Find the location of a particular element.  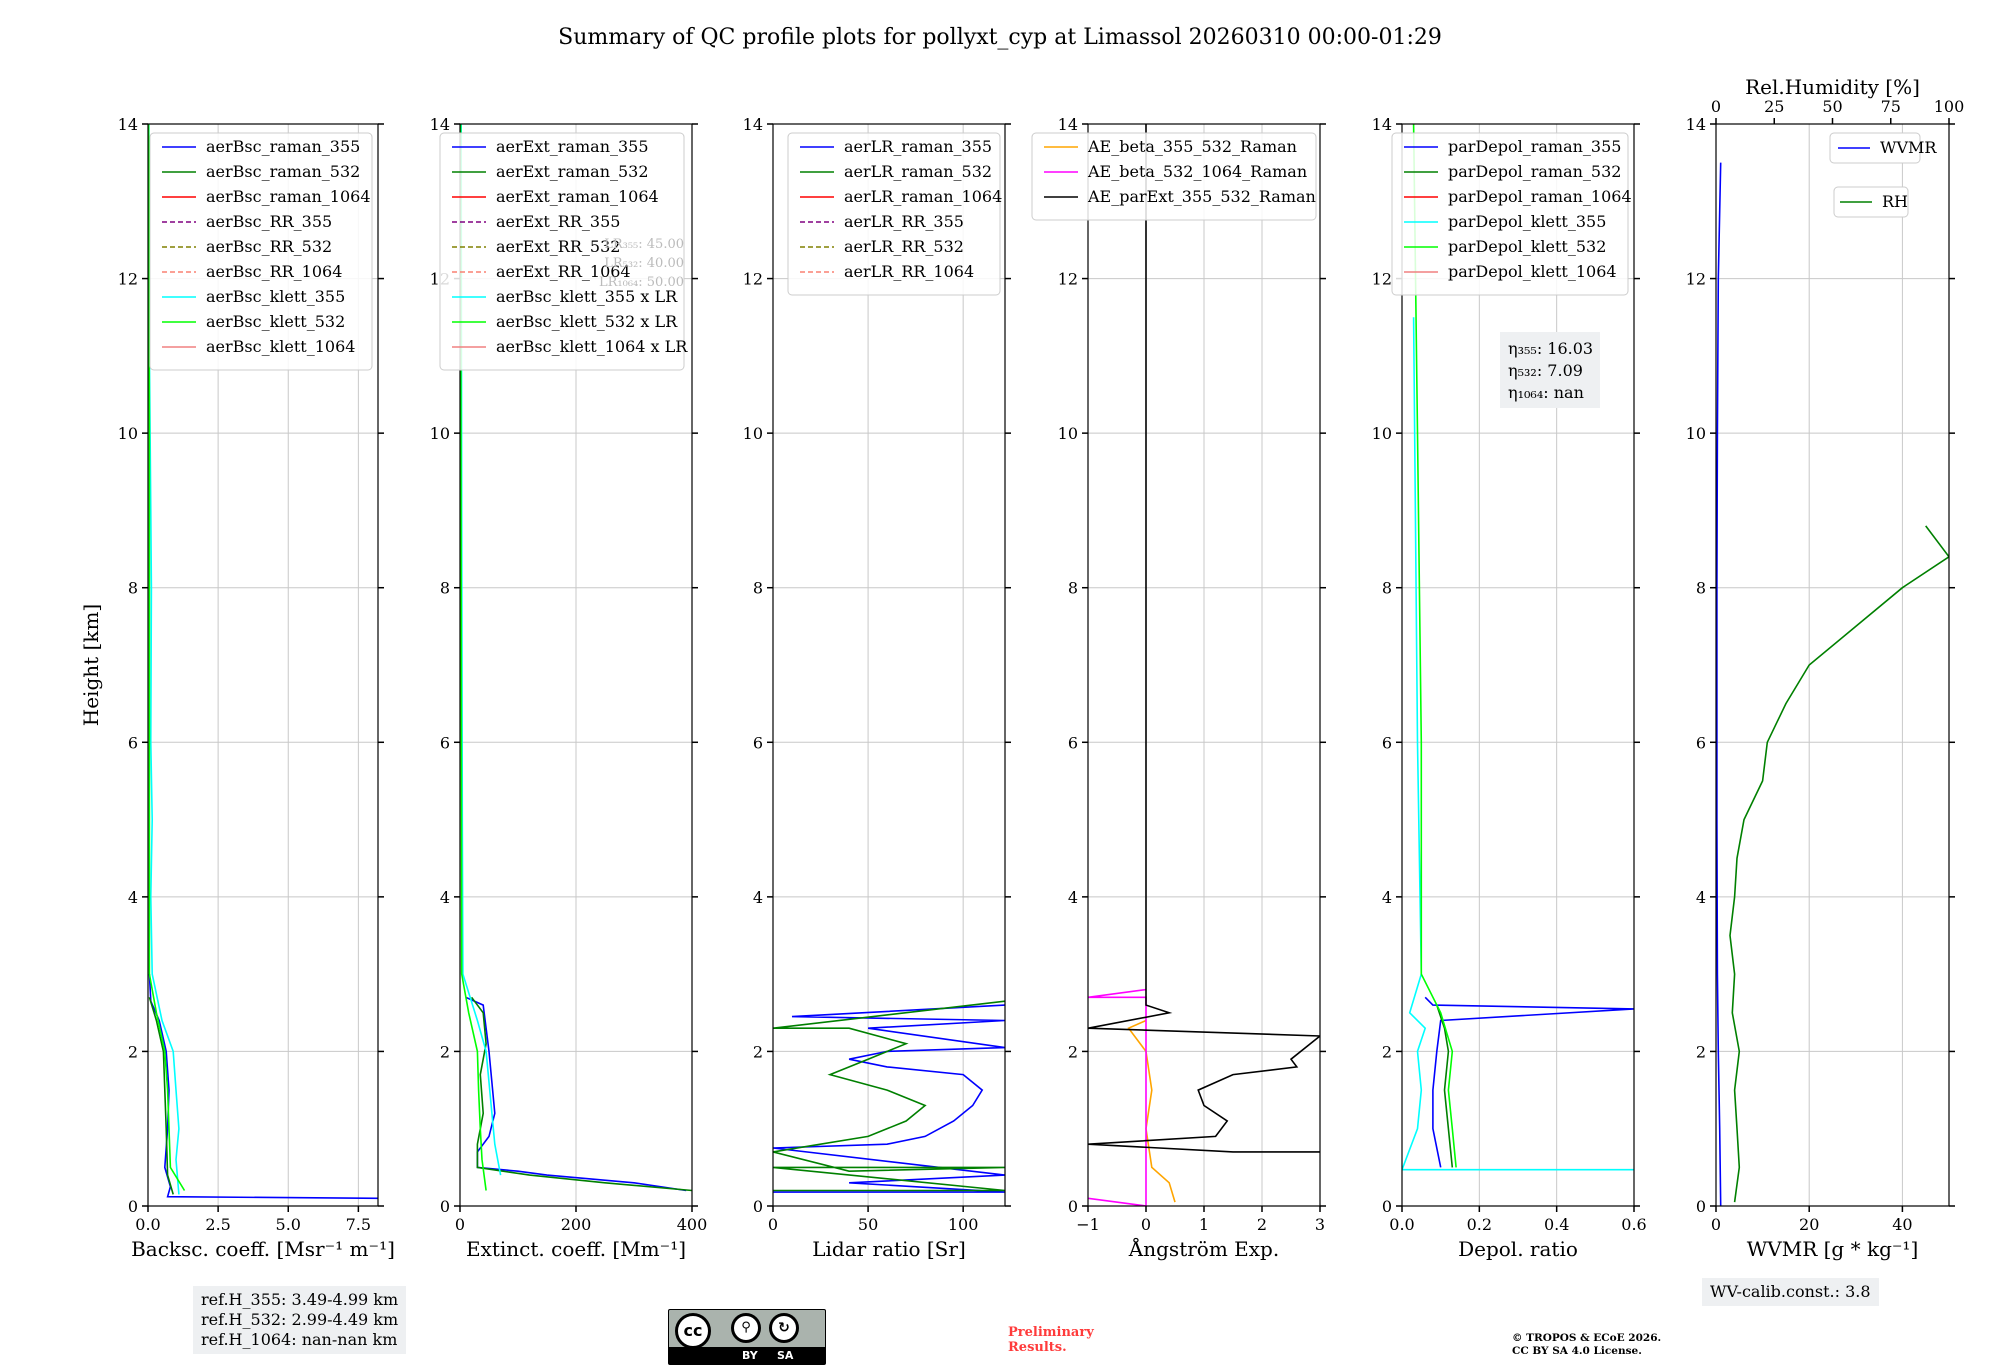

legend-entry: aerBsc_RR_532 is located at coordinates (269, 246).